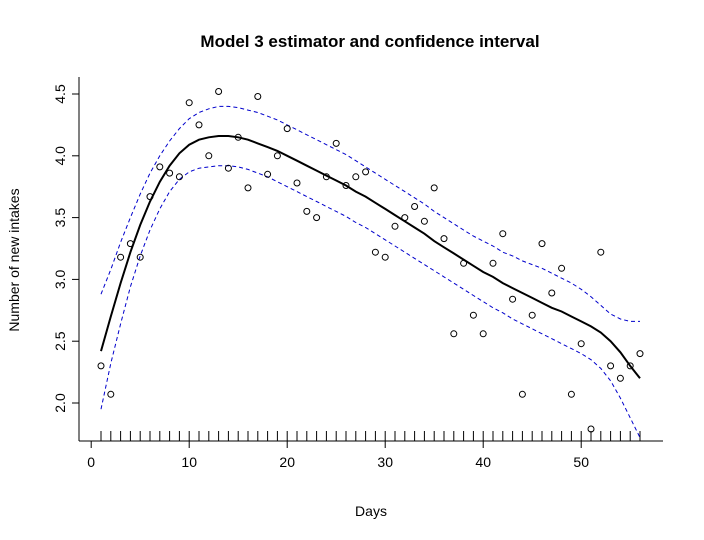 This screenshot has width=704, height=540. I want to click on y-tick-label: 2.5, so click(60, 341).